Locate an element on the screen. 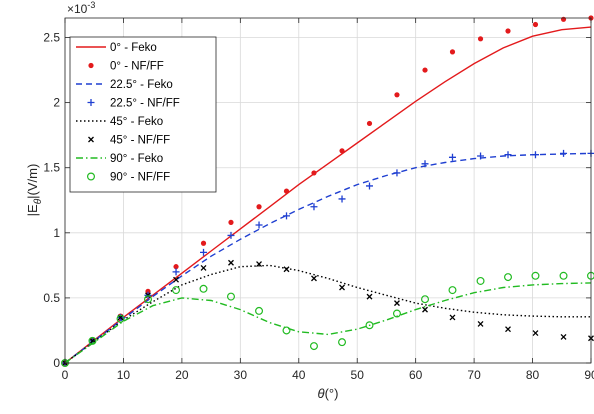 The height and width of the screenshot is (414, 594). legend-item: 45° - NF/FF is located at coordinates (129, 141).